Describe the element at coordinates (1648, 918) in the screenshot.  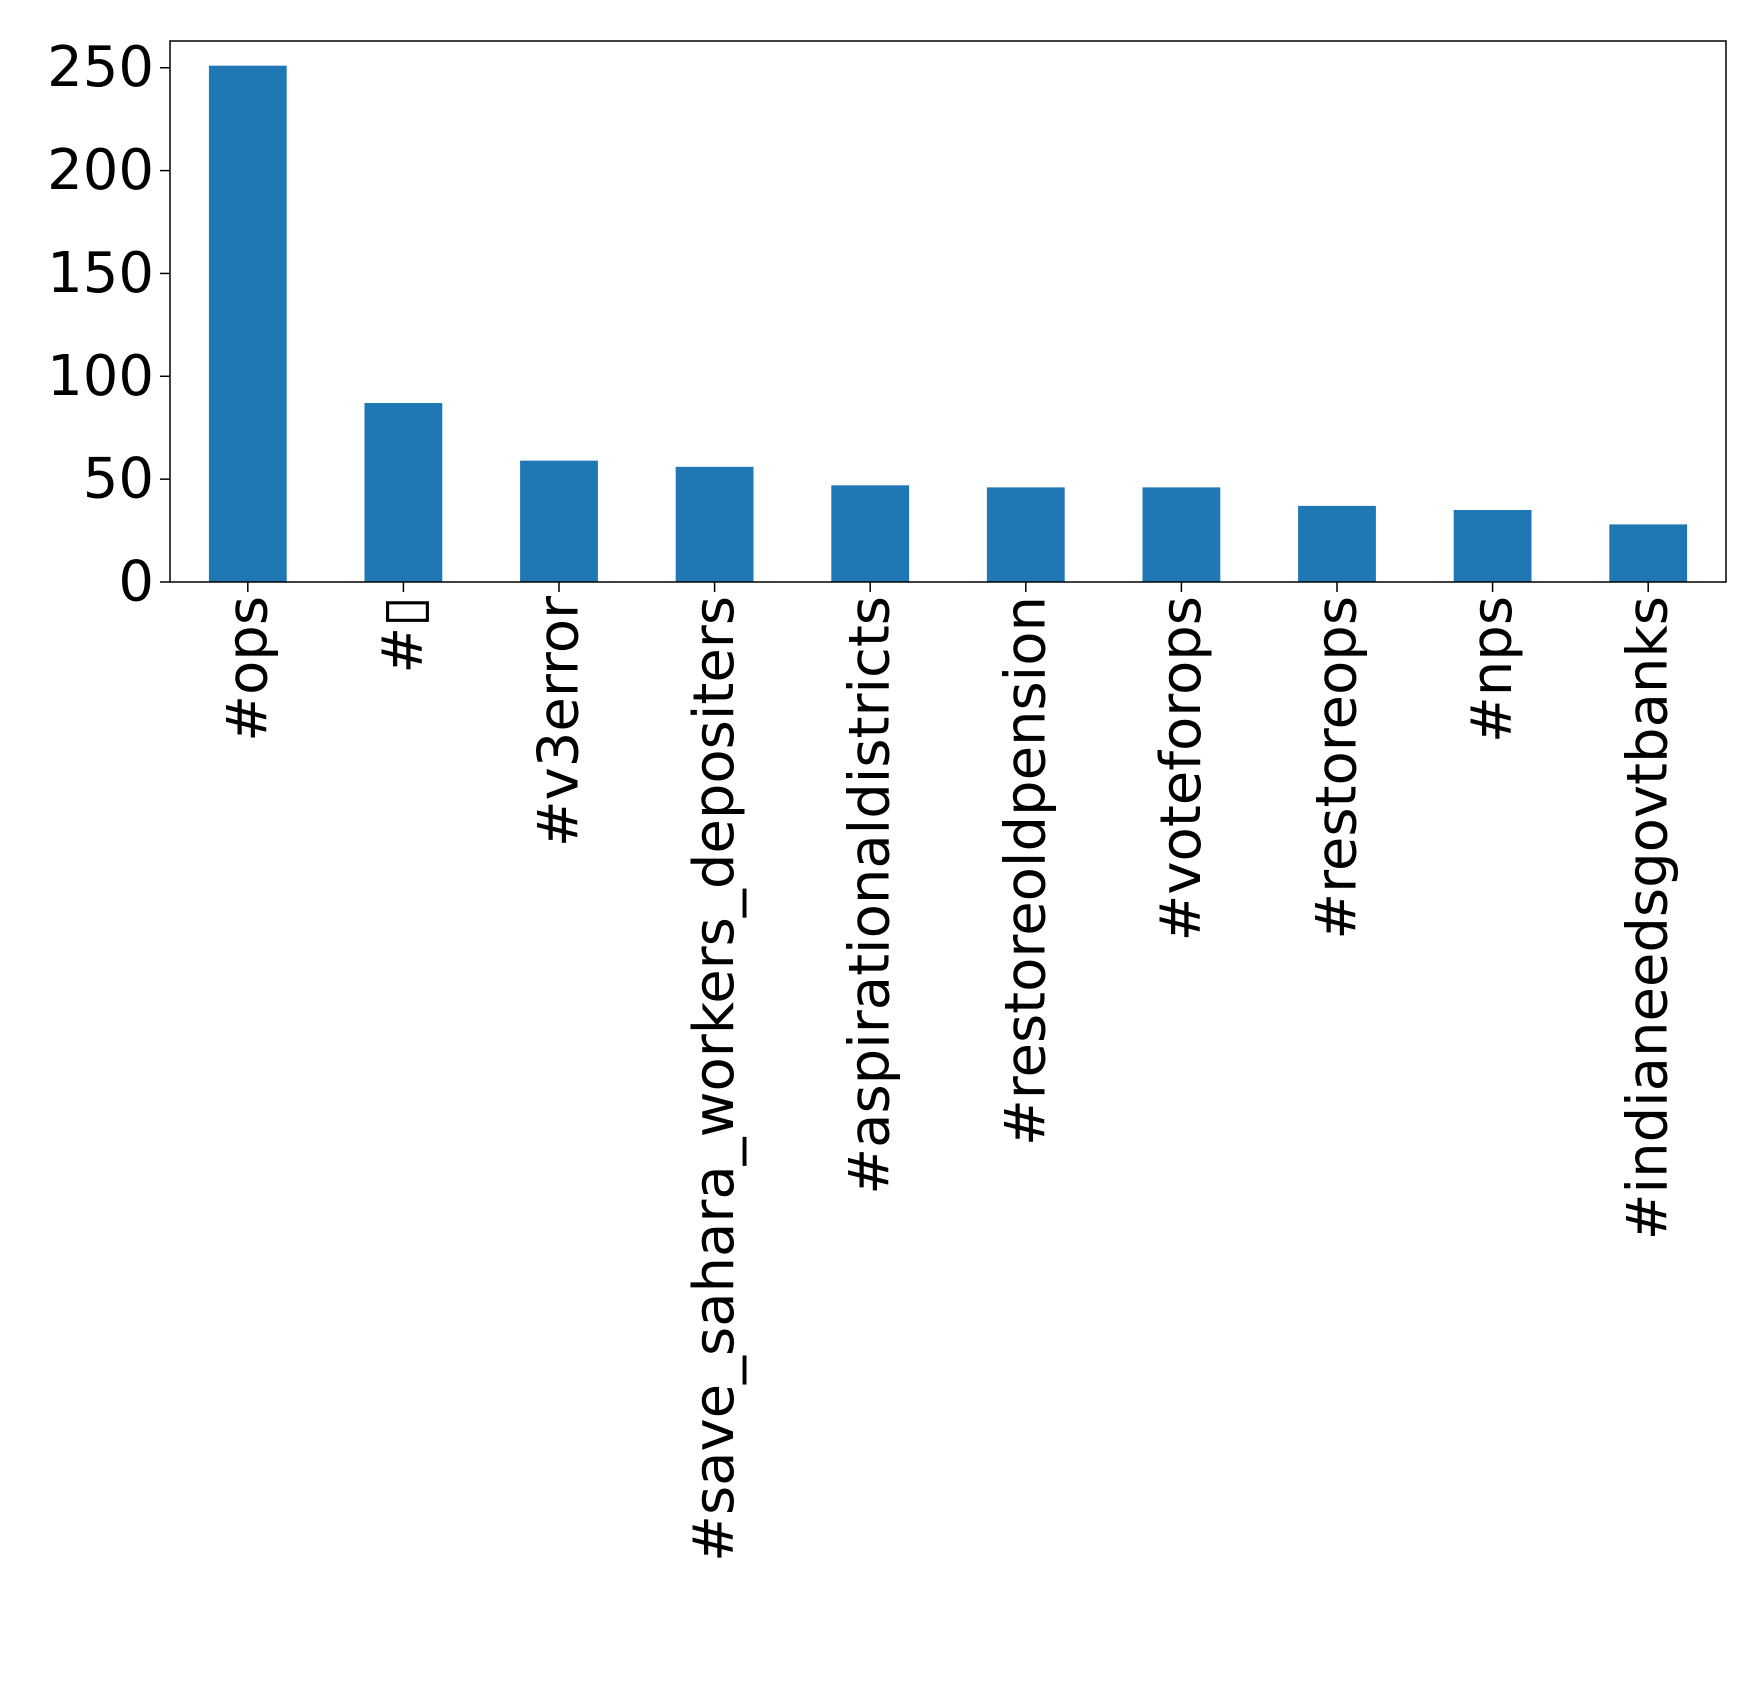
I see `x-tick-label: #indianeedsgovtbanks` at that location.